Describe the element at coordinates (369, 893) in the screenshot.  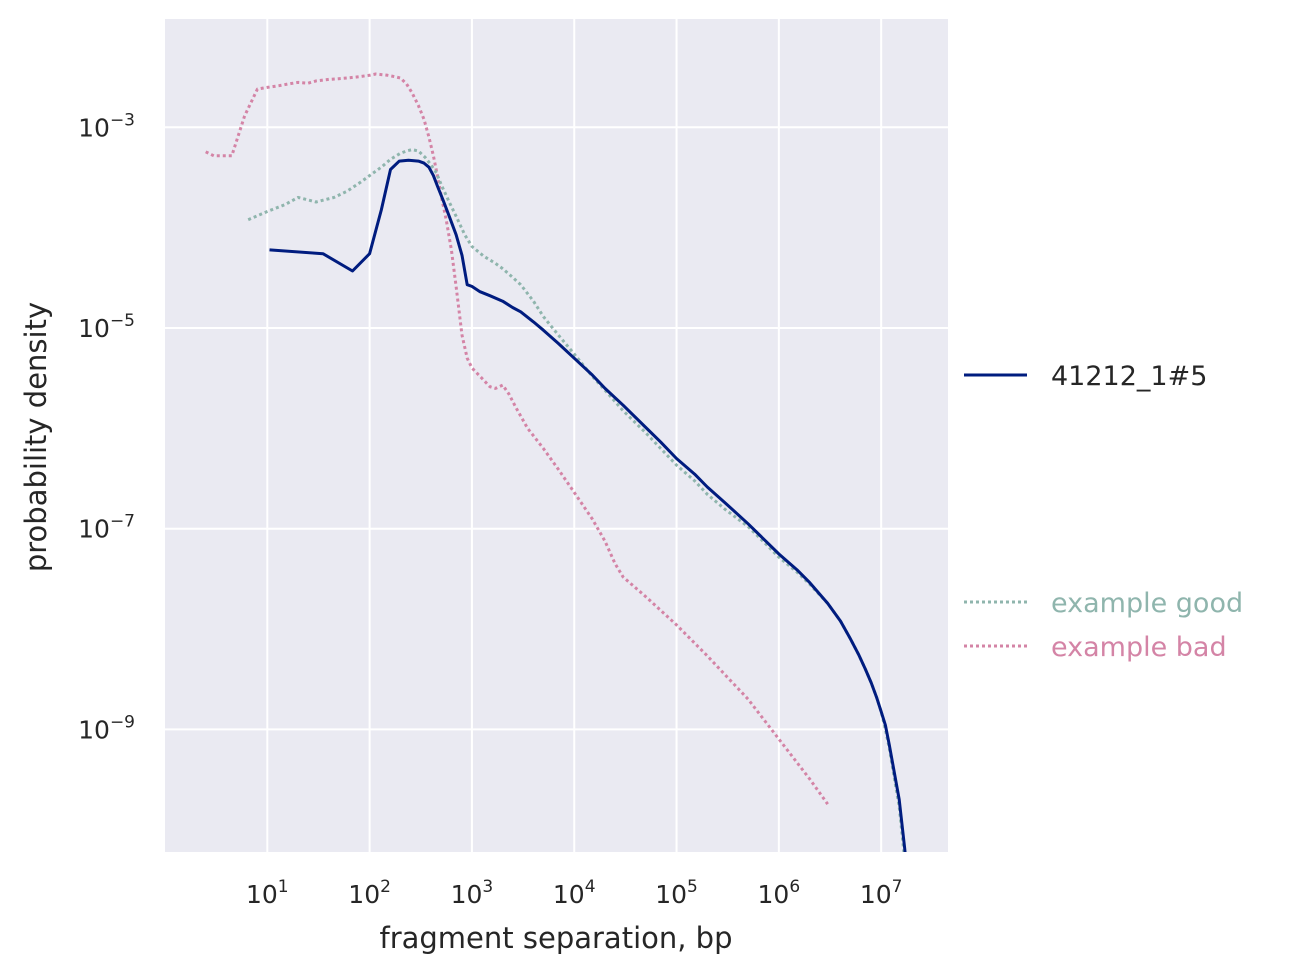
I see `x-tick-label: 102` at that location.